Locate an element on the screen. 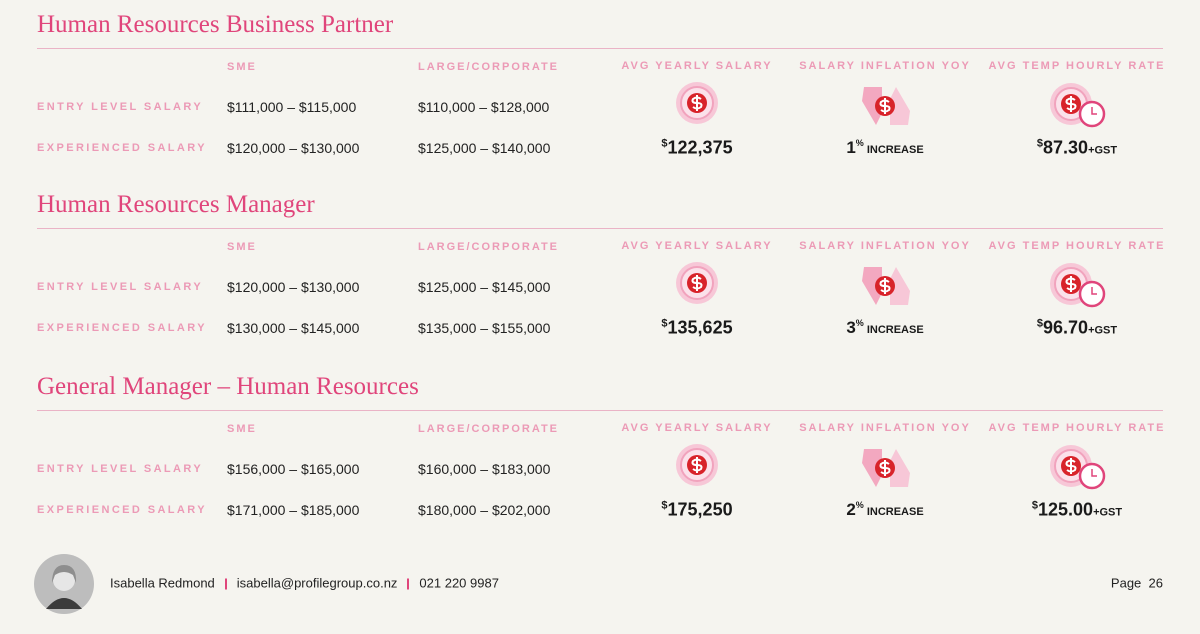 This screenshot has height=634, width=1200. avg-yearly-salary: $135,625 is located at coordinates (696, 328).